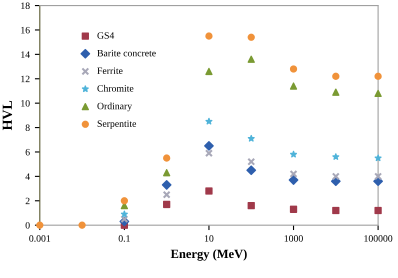 The width and height of the screenshot is (398, 278). Describe the element at coordinates (105, 35) in the screenshot. I see `legend-label: GS4` at that location.